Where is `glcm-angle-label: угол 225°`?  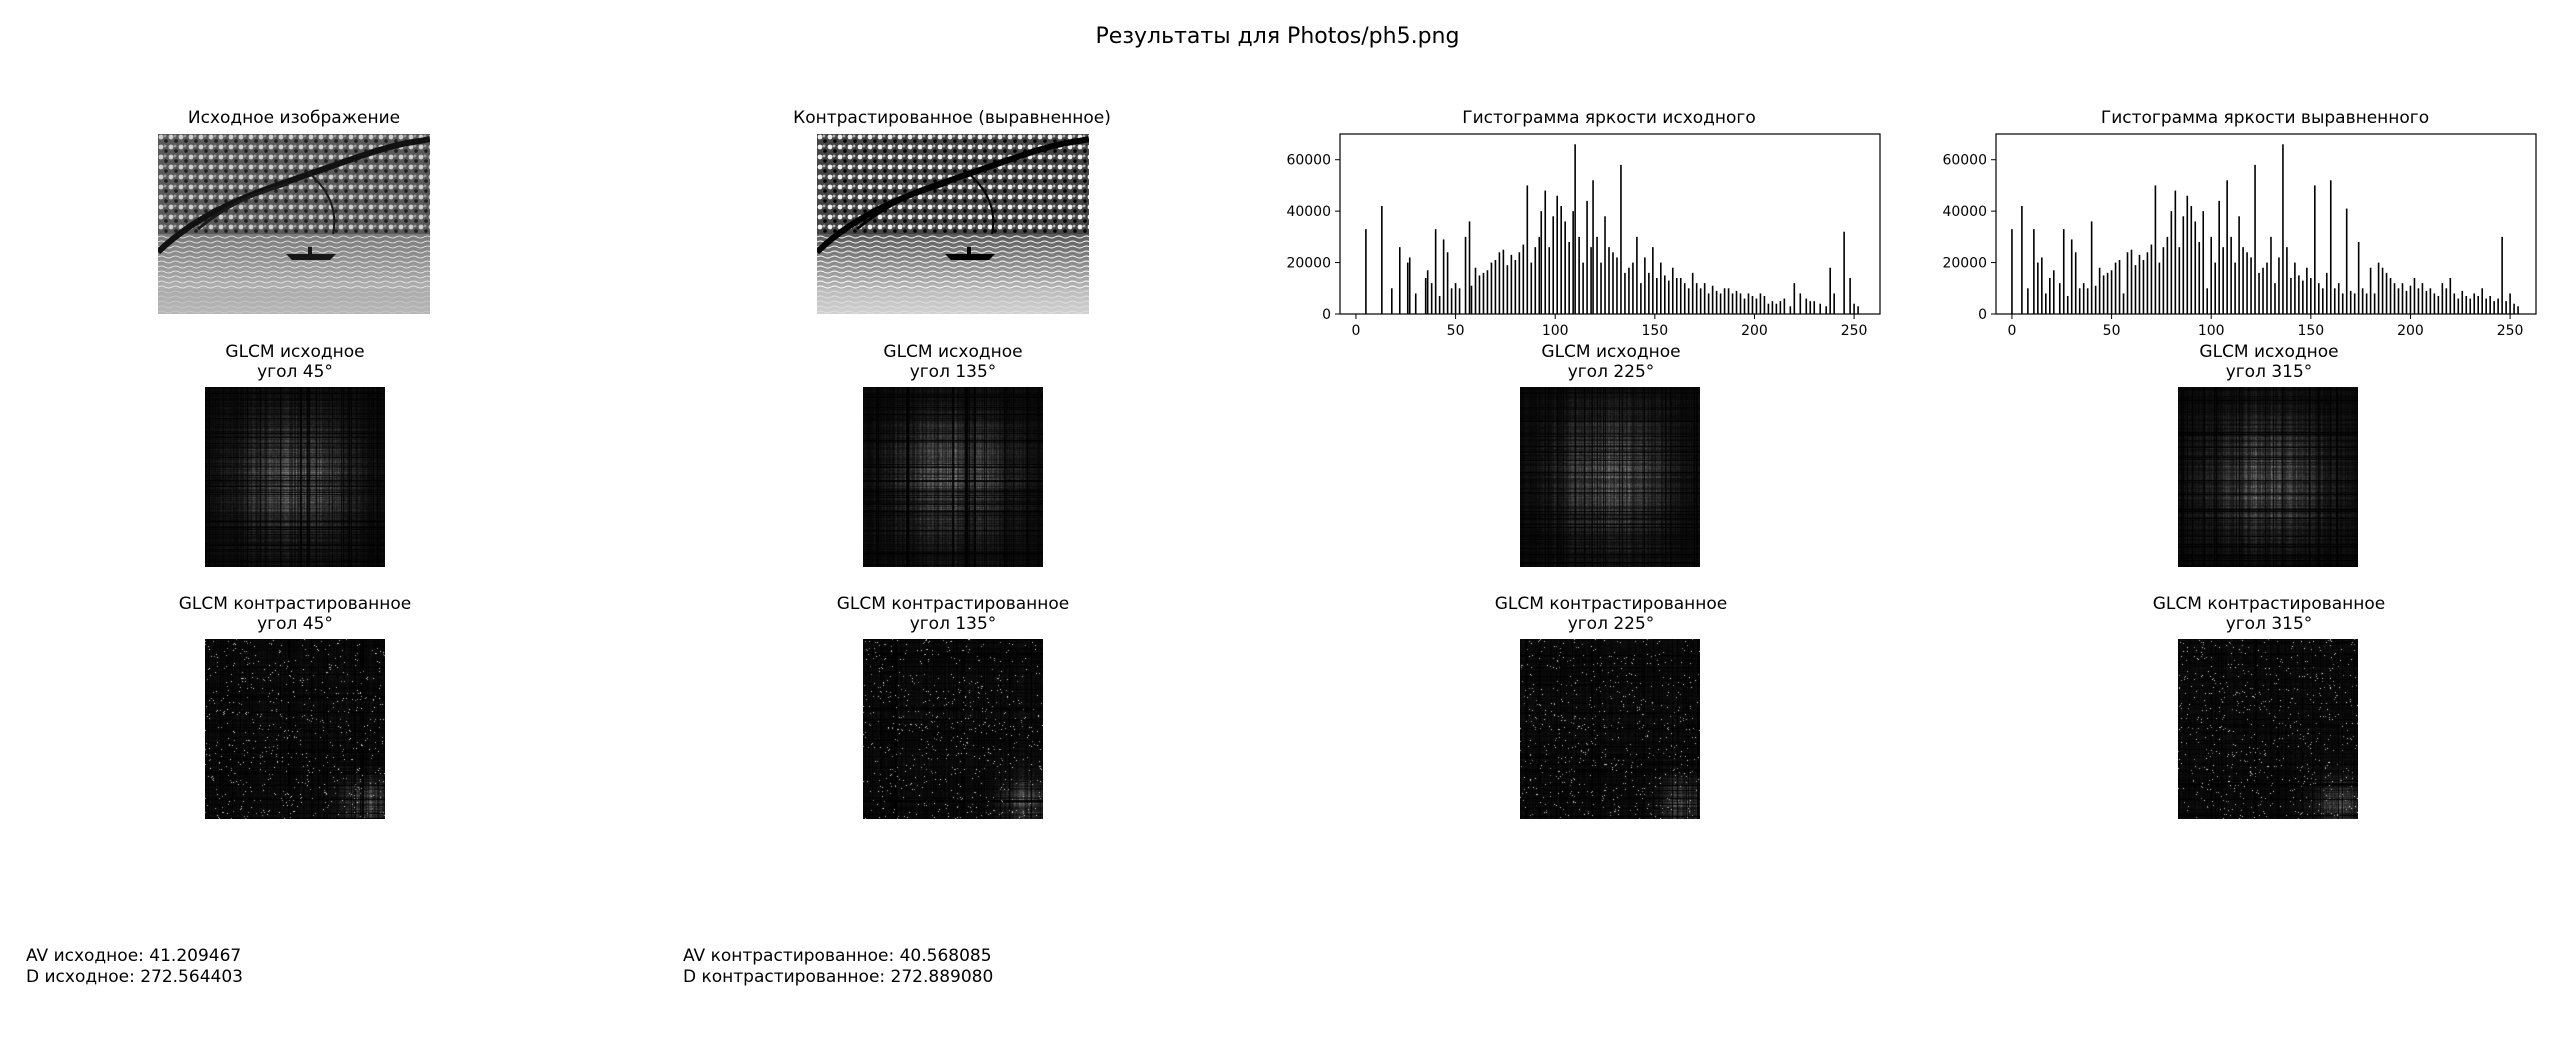
glcm-angle-label: угол 225° is located at coordinates (1611, 624).